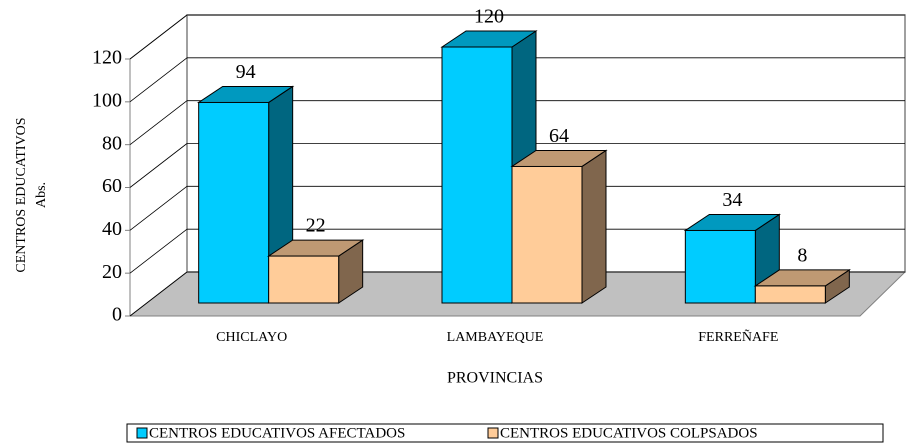 Image resolution: width=908 pixels, height=443 pixels. I want to click on y-tick-label: 0, so click(117, 315).